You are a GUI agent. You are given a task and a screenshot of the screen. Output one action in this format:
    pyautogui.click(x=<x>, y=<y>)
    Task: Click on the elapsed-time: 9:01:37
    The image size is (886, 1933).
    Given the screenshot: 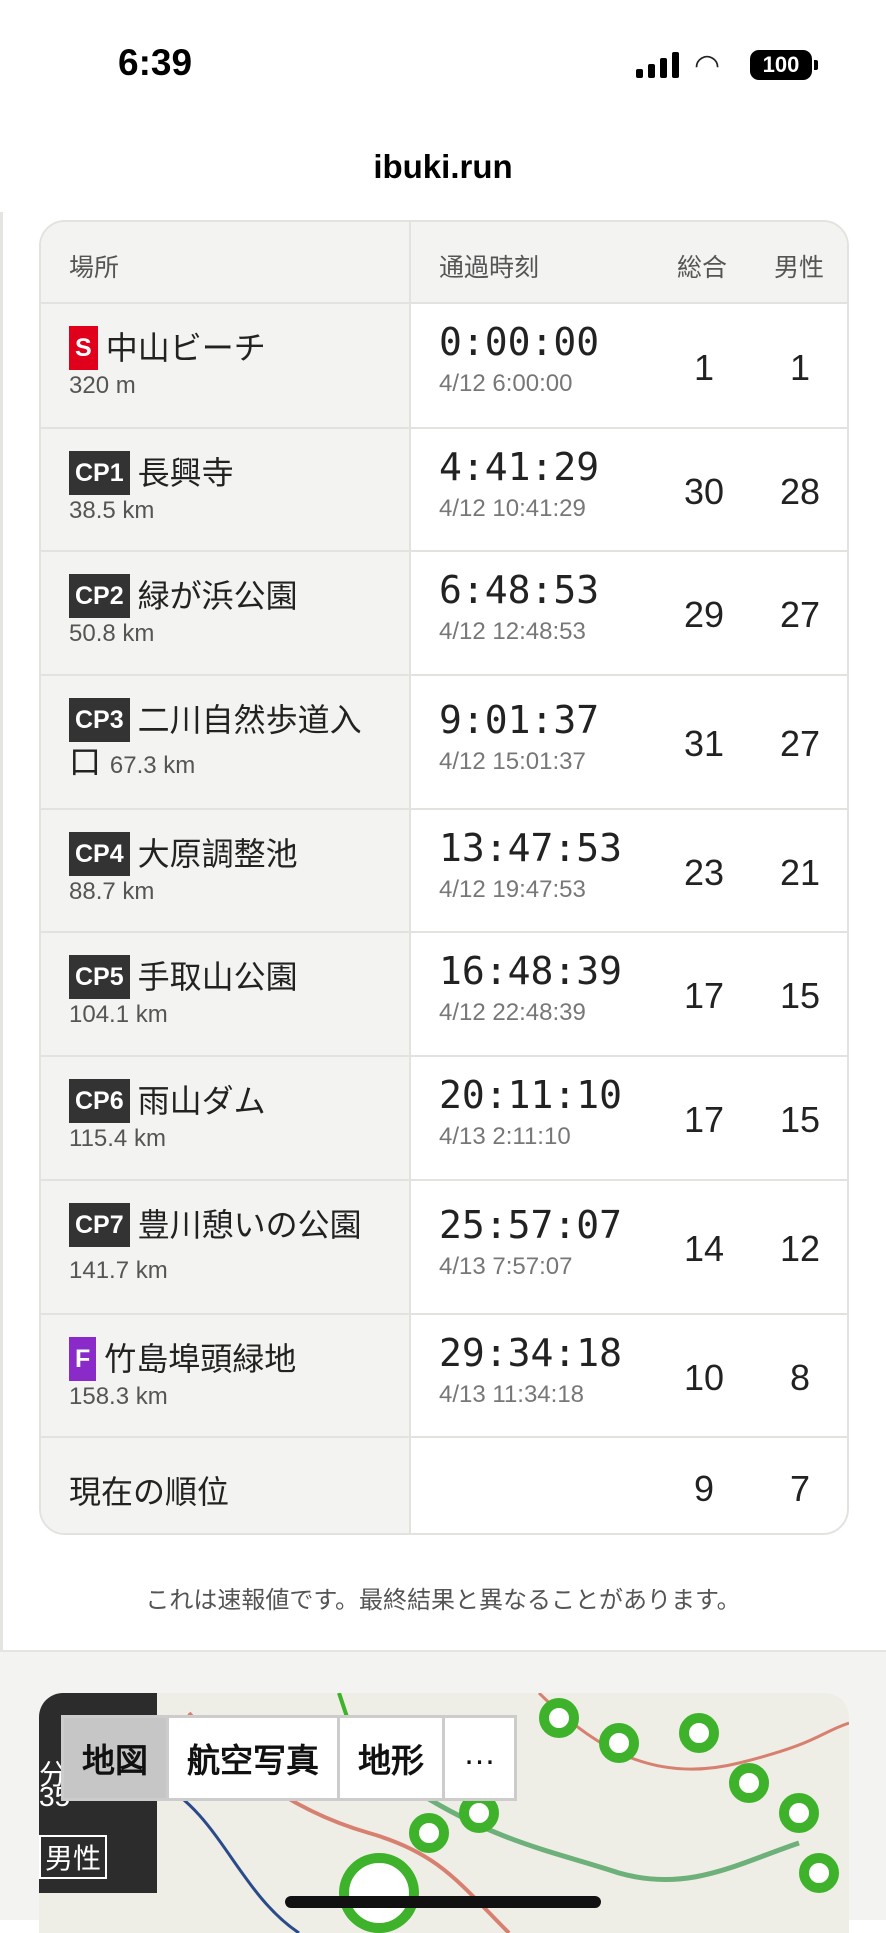 What is the action you would take?
    pyautogui.click(x=519, y=720)
    